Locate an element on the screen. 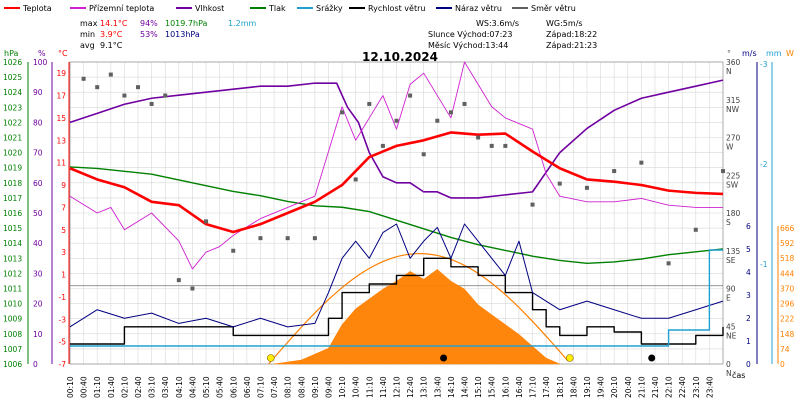 This screenshot has width=800, height=400. info-moon-set: Západ:21:23 is located at coordinates (571, 45).